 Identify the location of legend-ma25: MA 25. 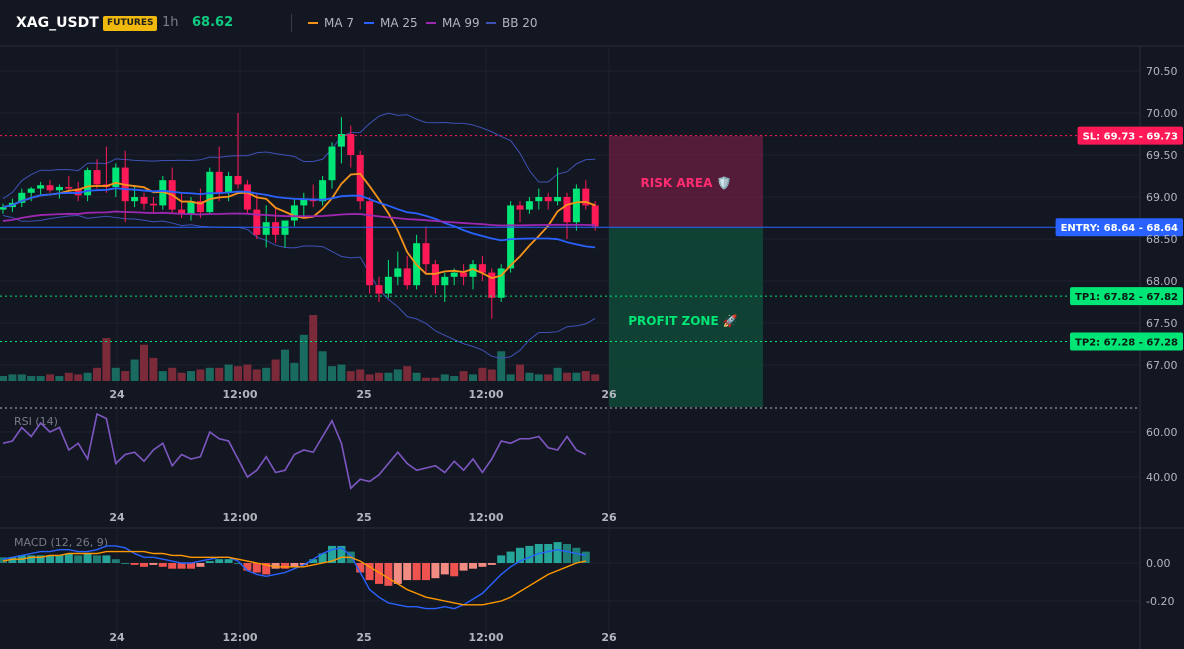
(391, 23).